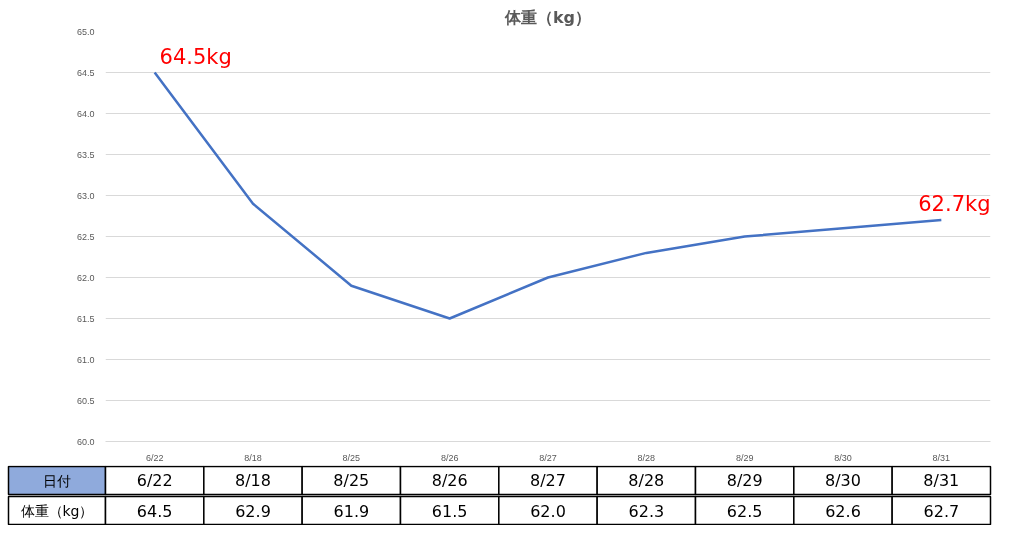 This screenshot has width=1024, height=560. I want to click on y-tick-label: 63.0, so click(85, 195).